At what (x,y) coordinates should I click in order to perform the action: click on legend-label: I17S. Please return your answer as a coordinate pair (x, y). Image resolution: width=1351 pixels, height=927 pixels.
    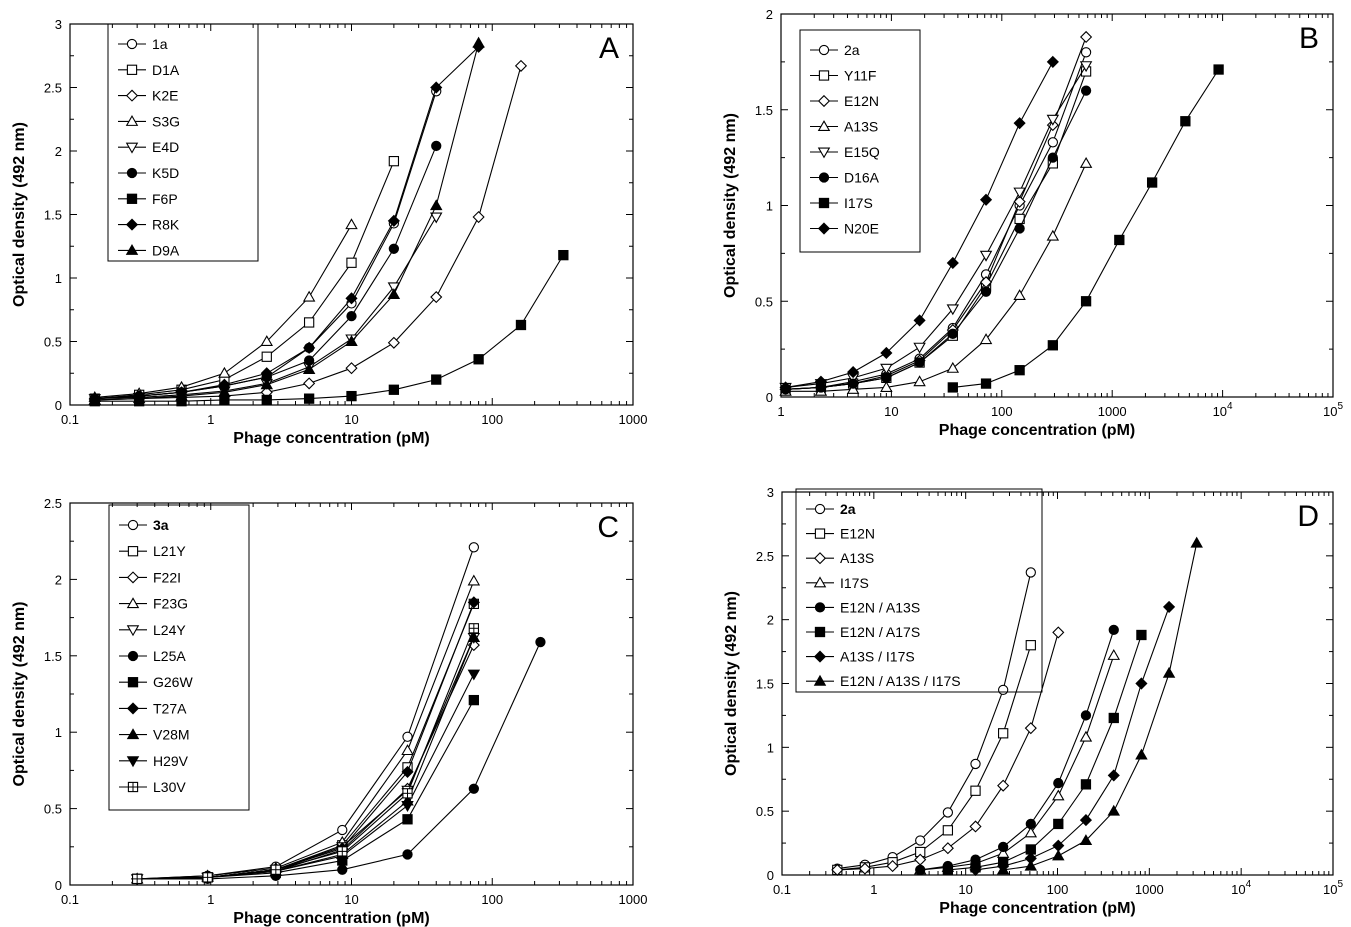
    Looking at the image, I should click on (858, 203).